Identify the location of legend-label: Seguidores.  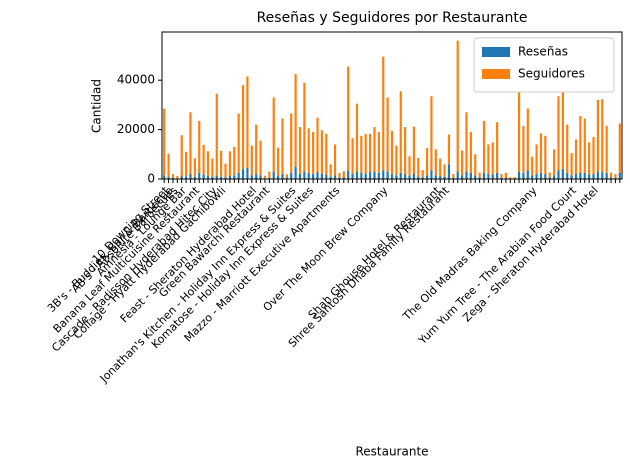
(551, 74).